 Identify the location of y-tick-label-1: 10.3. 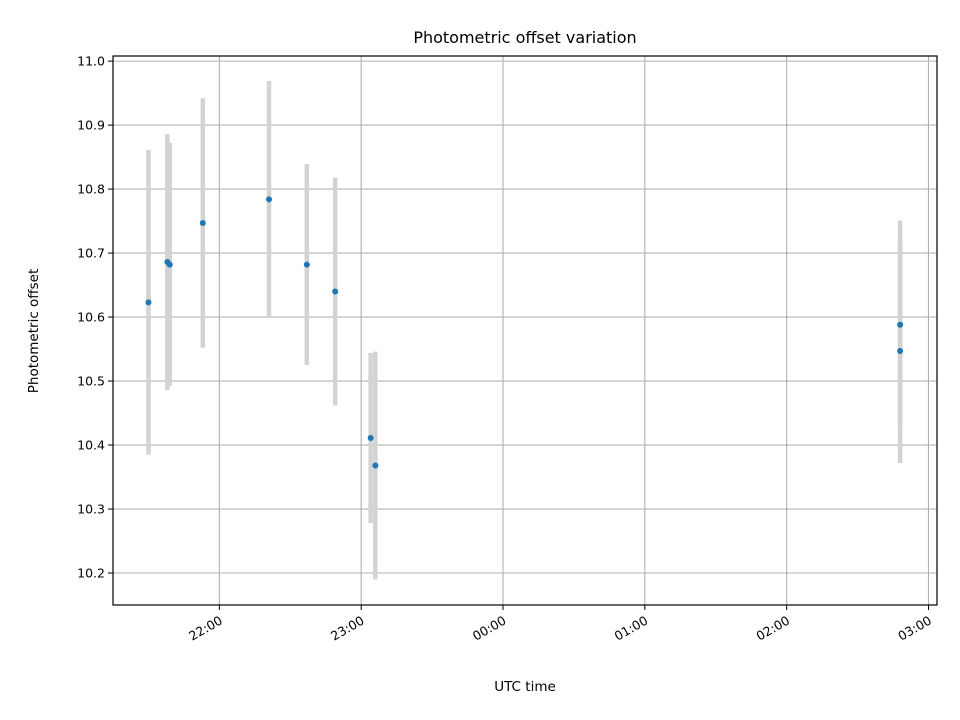
(91, 509).